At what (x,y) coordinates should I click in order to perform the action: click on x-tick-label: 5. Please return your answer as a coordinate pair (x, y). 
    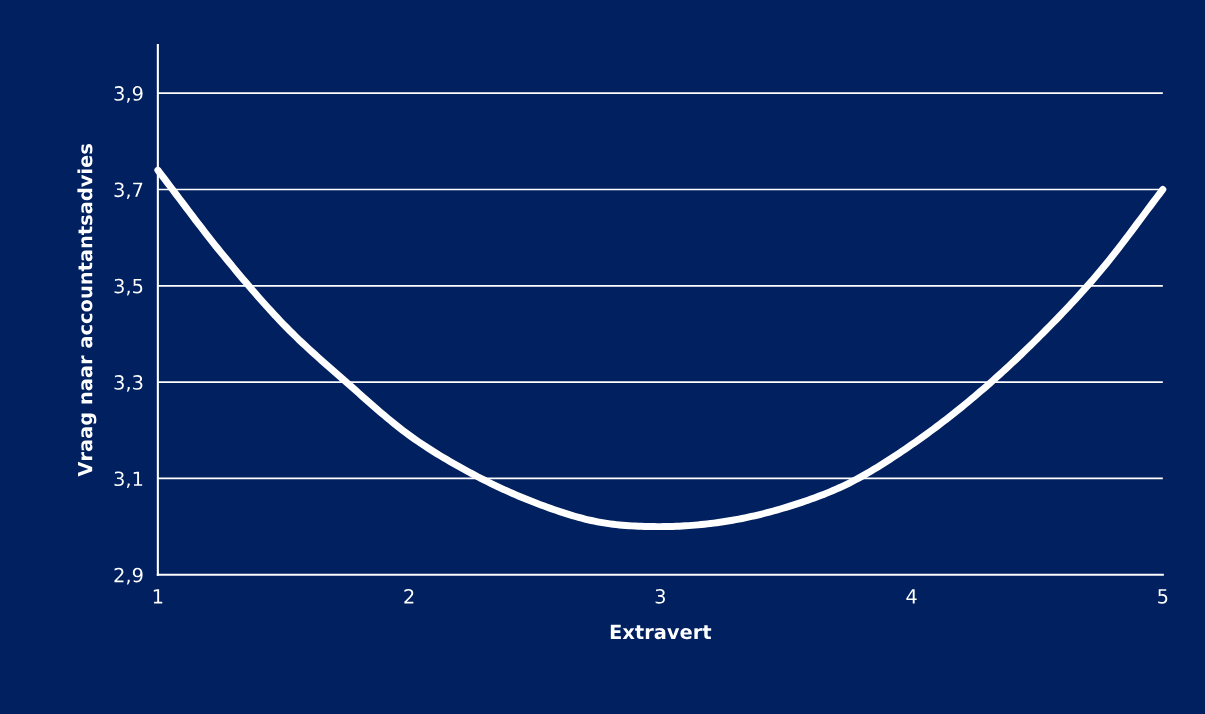
    Looking at the image, I should click on (1163, 596).